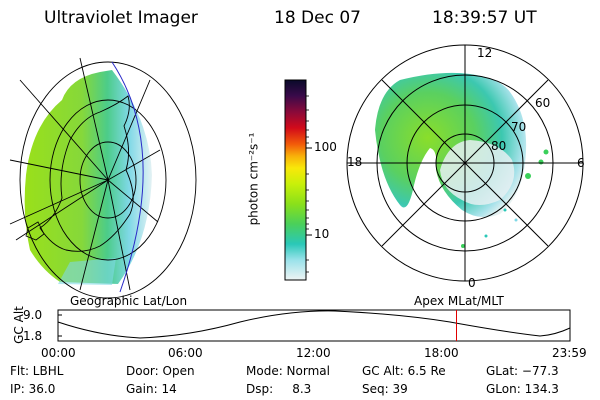  I want to click on lat-label-70: 70, so click(519, 127).